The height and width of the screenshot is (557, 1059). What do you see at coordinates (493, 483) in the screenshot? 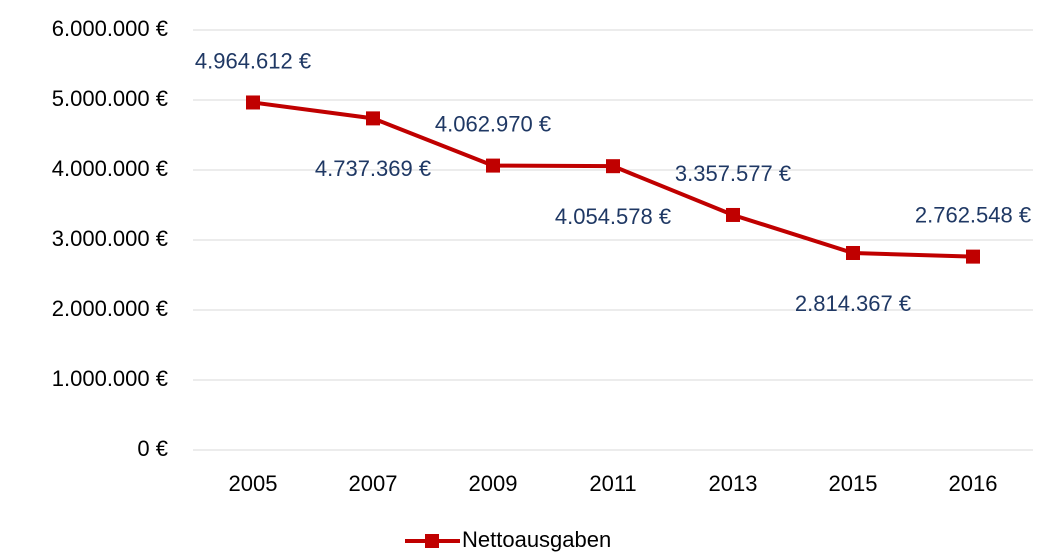
I see `x-tick-label: 2009` at bounding box center [493, 483].